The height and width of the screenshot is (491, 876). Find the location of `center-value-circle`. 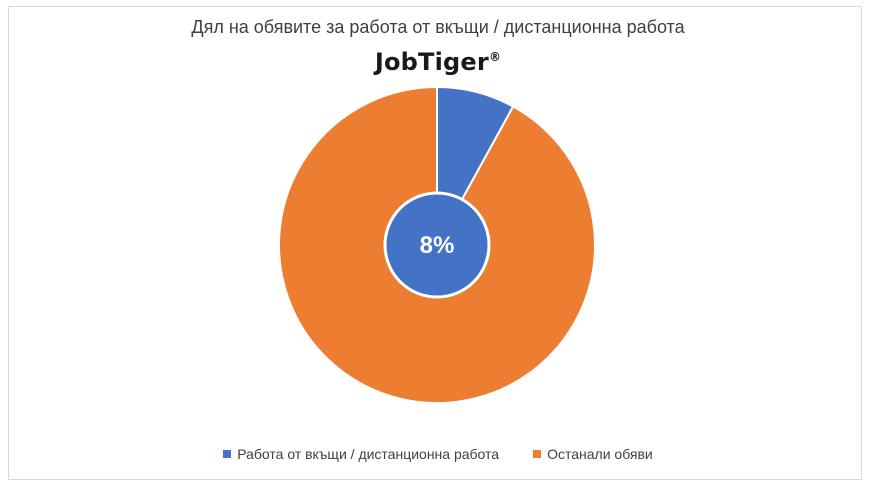

center-value-circle is located at coordinates (437, 245).